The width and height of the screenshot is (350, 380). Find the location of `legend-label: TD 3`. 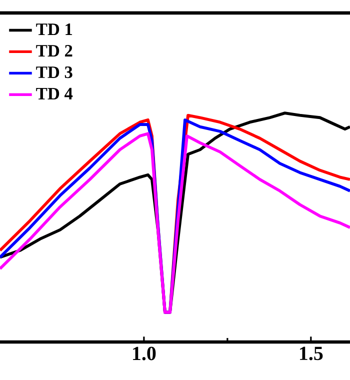

legend-label: TD 3 is located at coordinates (54, 72).